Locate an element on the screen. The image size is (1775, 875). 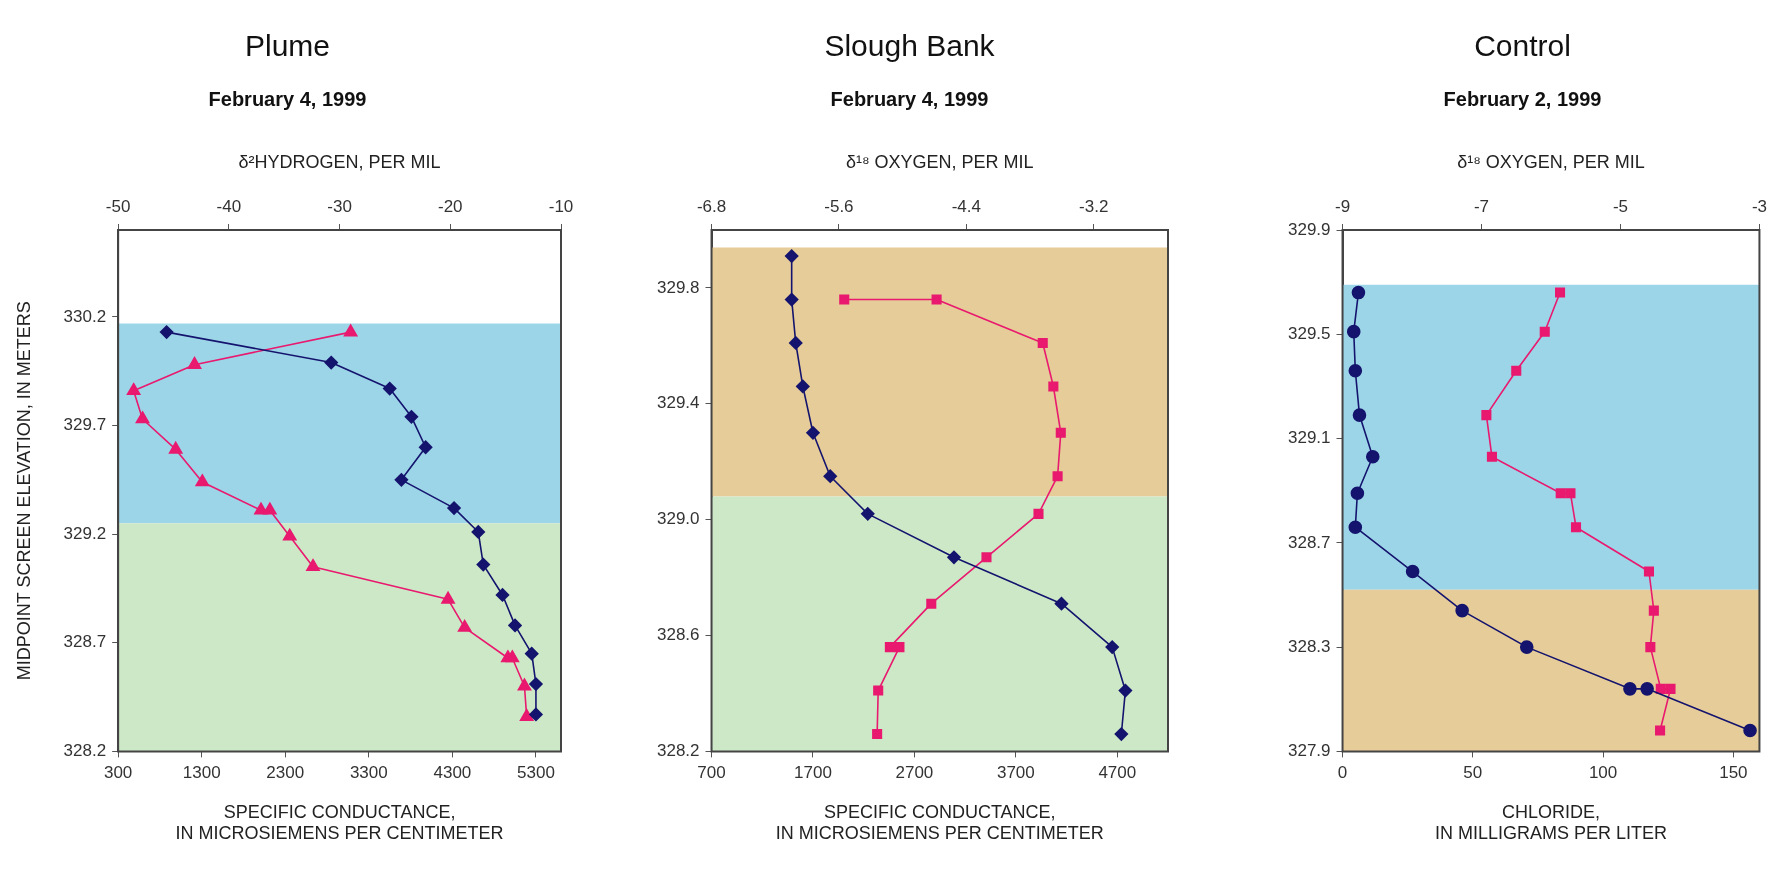
y-axis-title: MIDPOINT SCREEN ELEVATION, IN METERS is located at coordinates (23, 491).